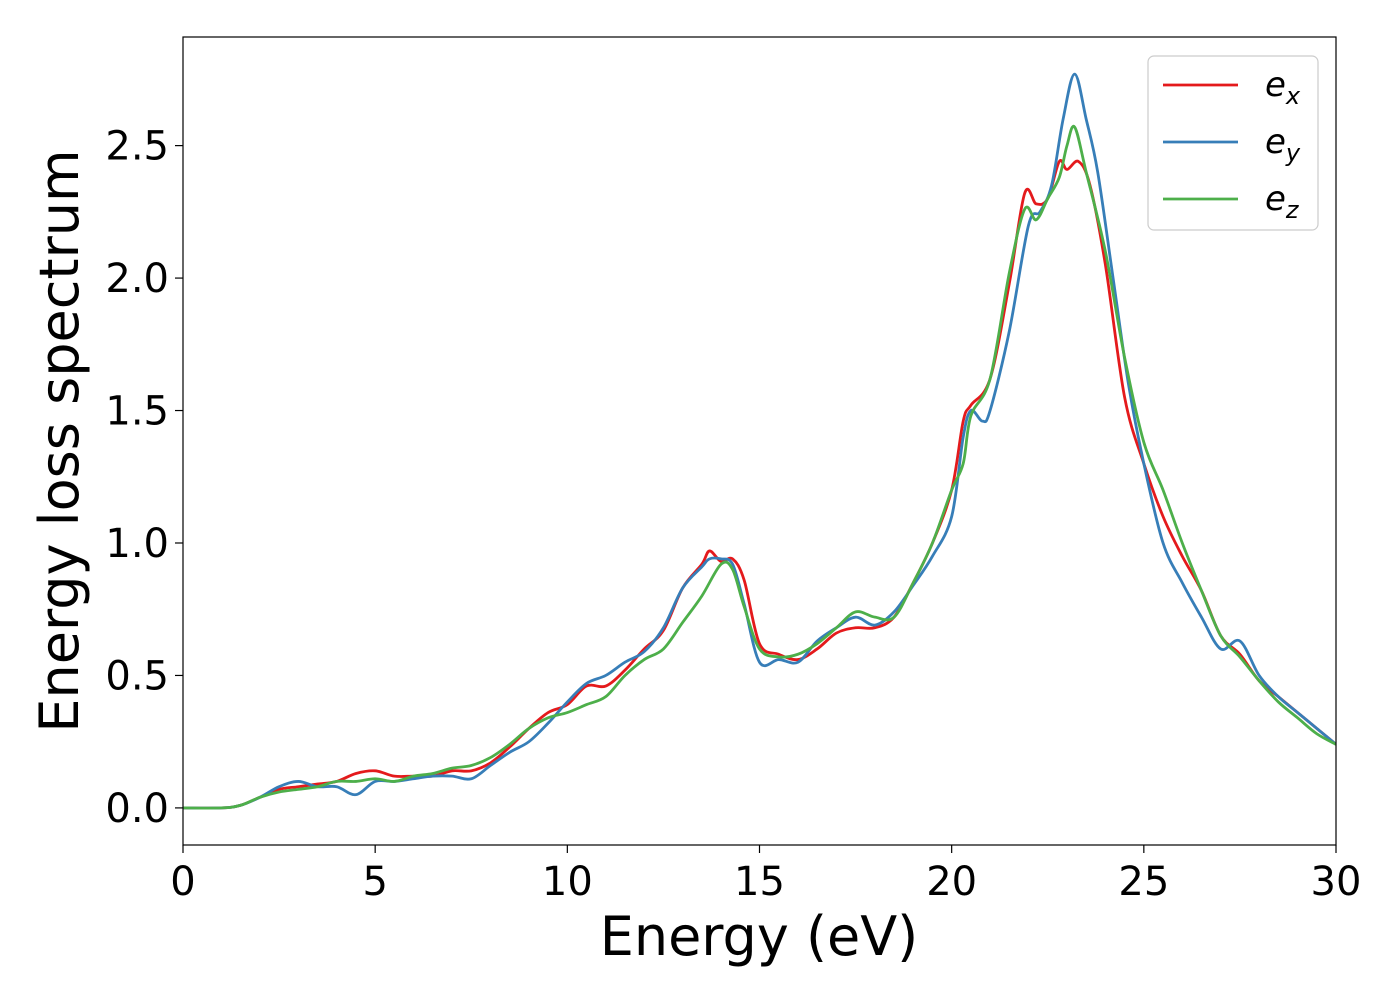 The width and height of the screenshot is (1400, 1000). I want to click on y-axis-label: Energy loss spectrum, so click(59, 440).